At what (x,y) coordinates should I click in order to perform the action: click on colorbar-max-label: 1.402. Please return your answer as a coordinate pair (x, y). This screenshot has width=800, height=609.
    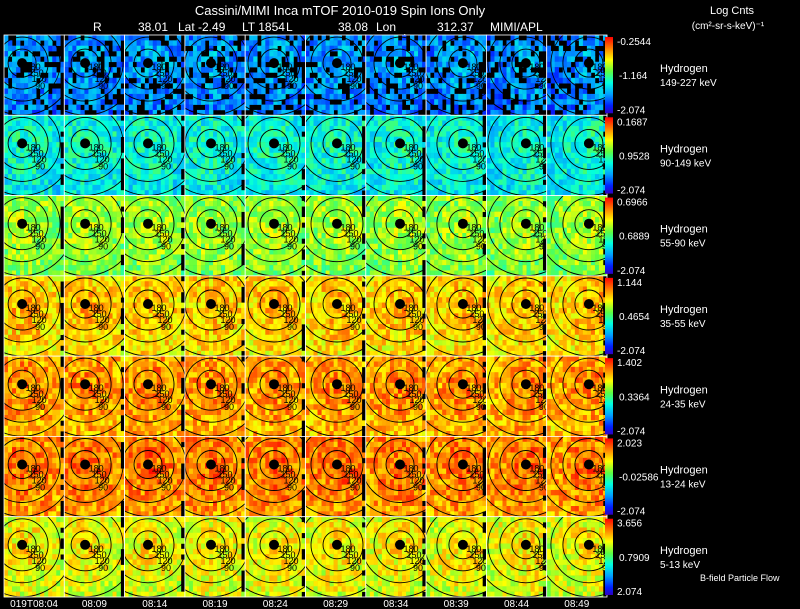
    Looking at the image, I should click on (629, 363).